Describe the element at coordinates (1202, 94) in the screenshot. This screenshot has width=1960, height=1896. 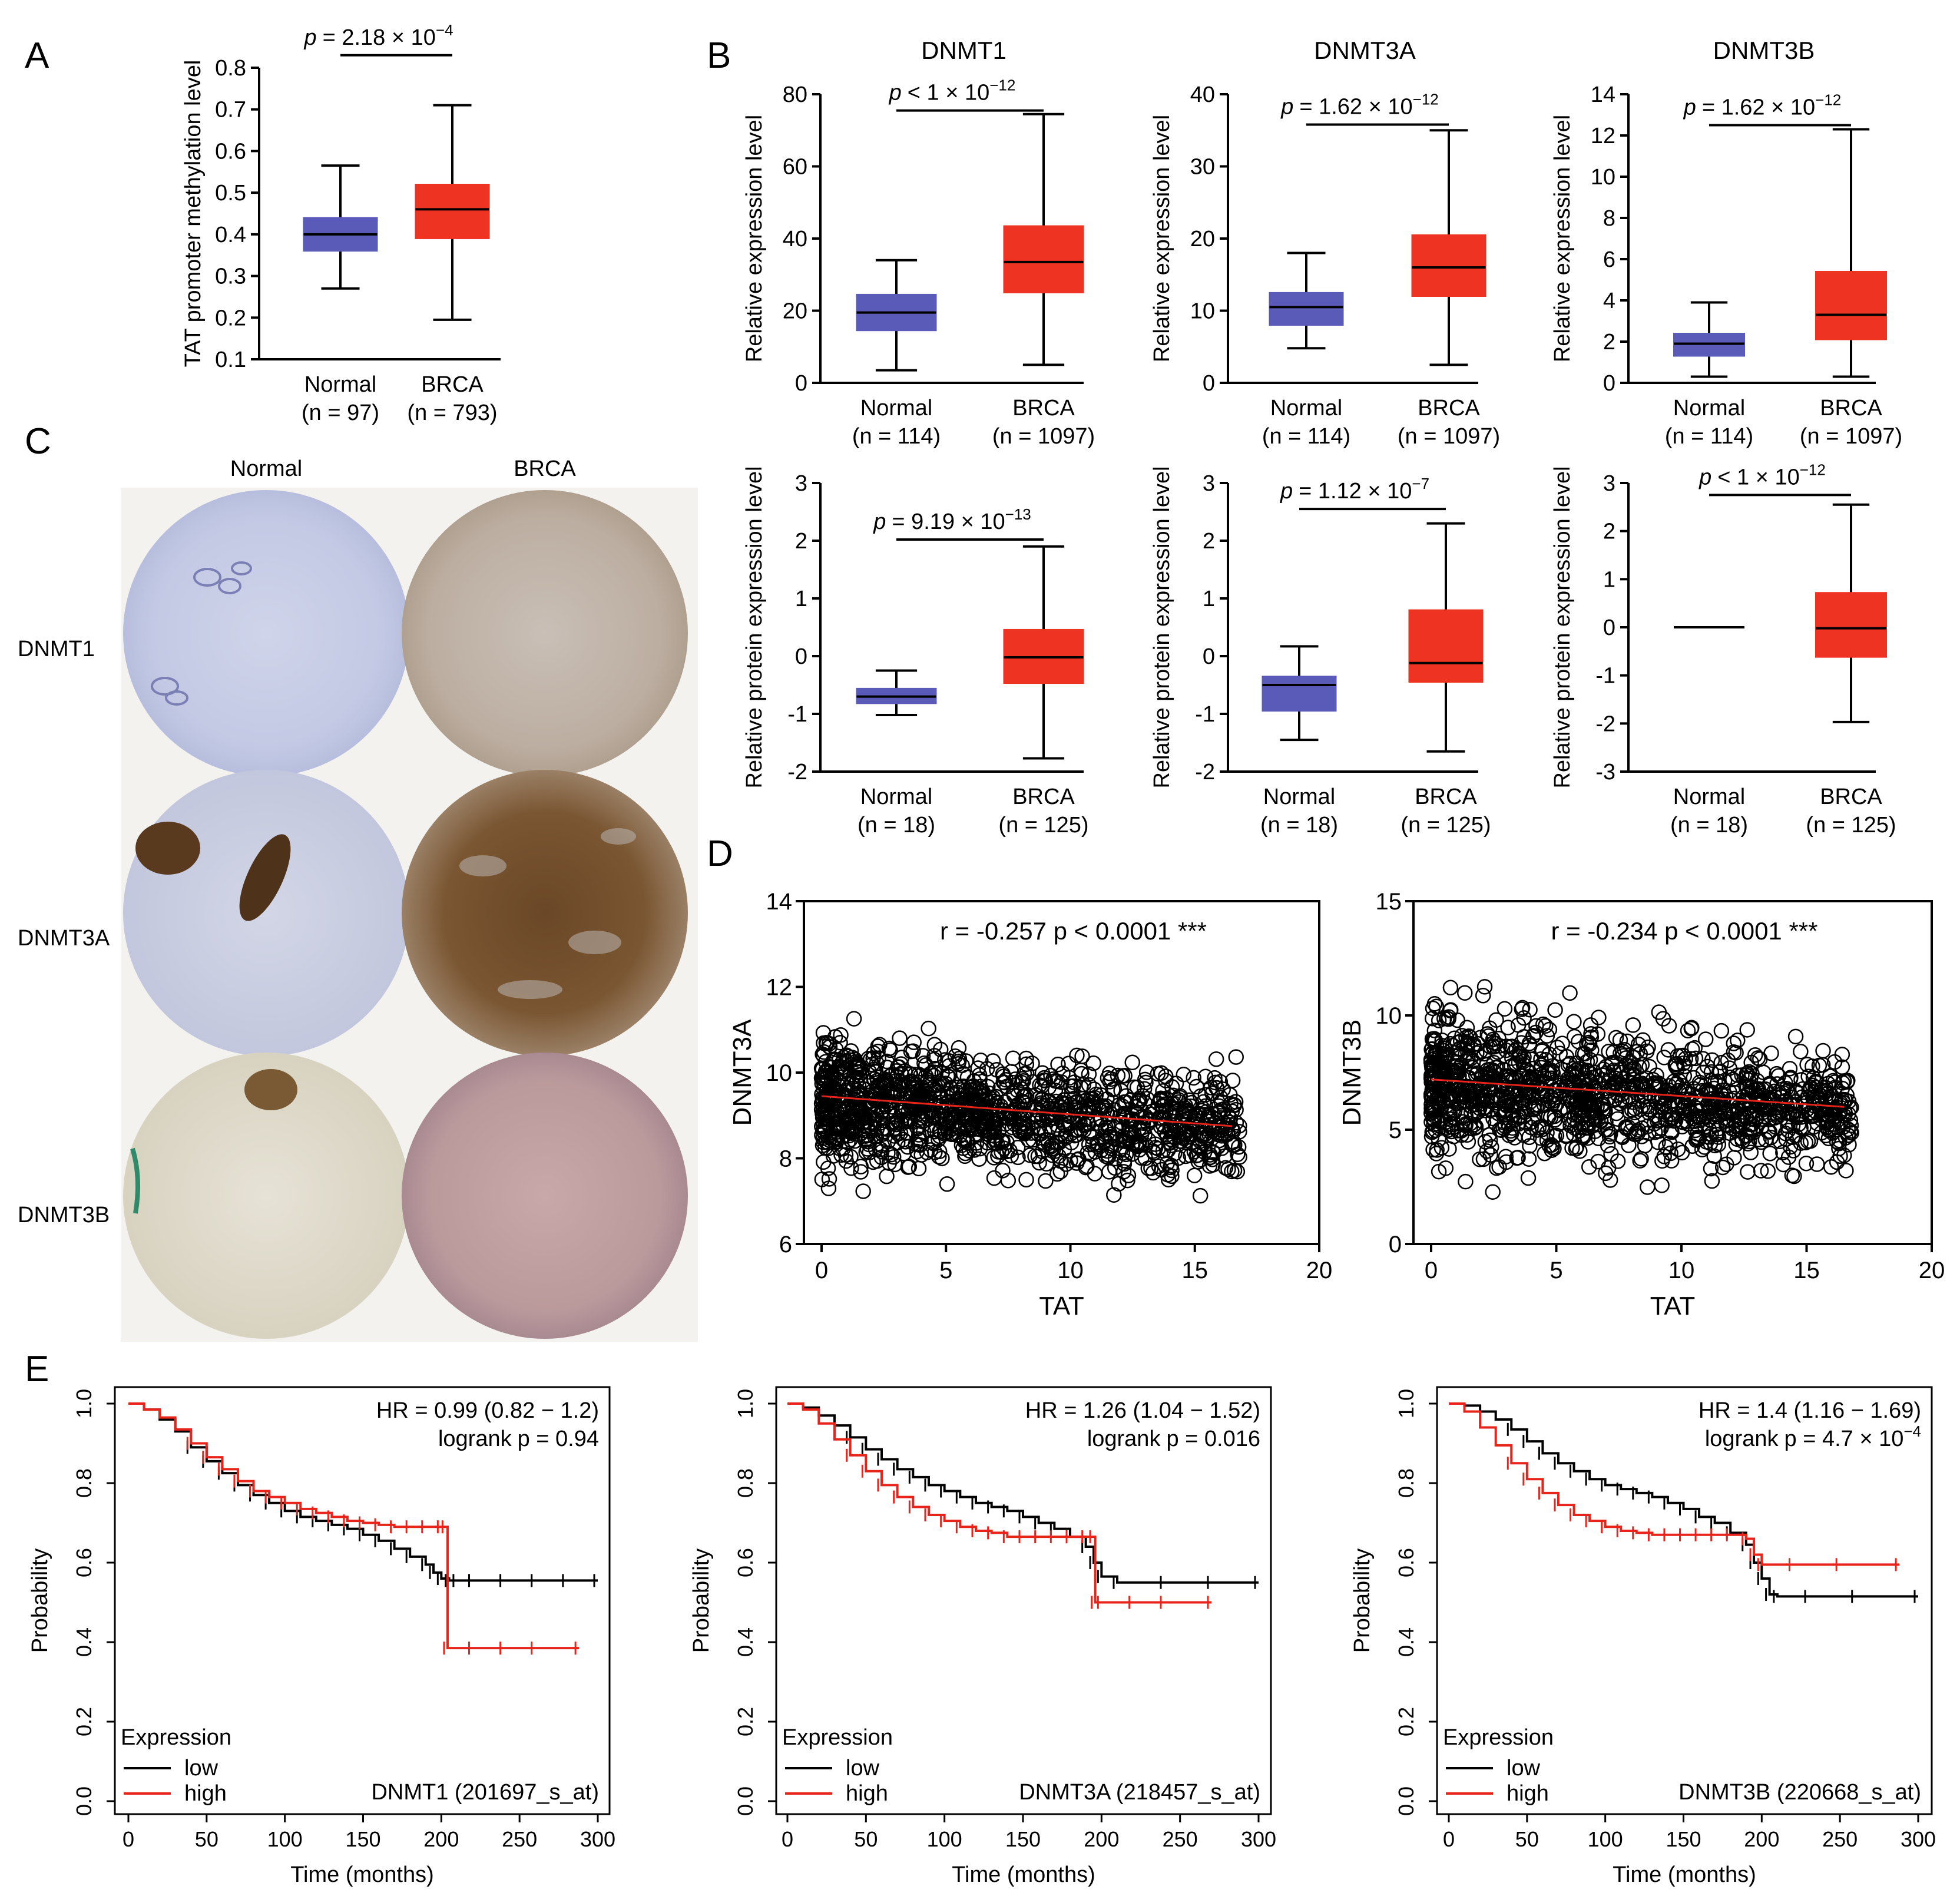
I see `y-tick-label: 40` at that location.